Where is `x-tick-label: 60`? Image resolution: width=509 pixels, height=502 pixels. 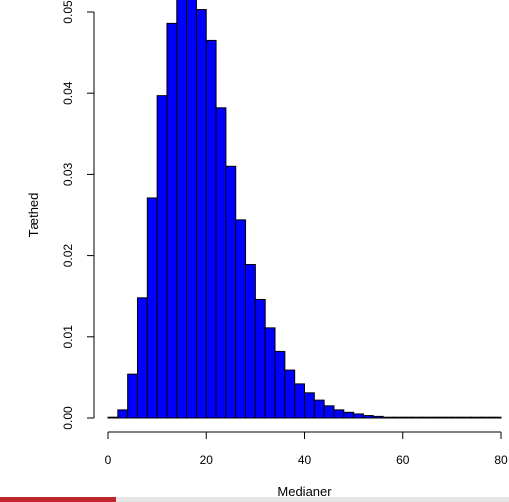
x-tick-label: 60 is located at coordinates (403, 460).